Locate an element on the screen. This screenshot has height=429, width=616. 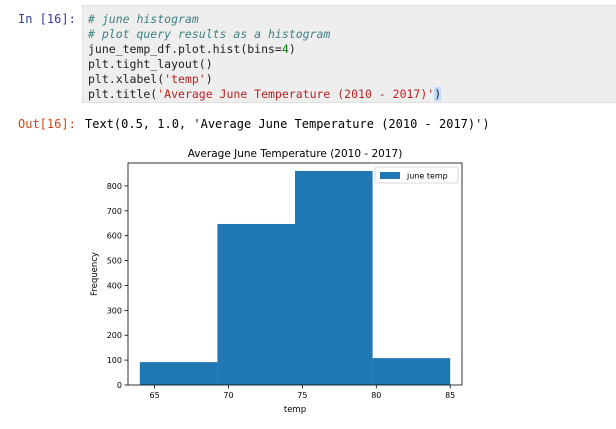
code-token: june_temp_df.plot.hist(bins= is located at coordinates (185, 49).